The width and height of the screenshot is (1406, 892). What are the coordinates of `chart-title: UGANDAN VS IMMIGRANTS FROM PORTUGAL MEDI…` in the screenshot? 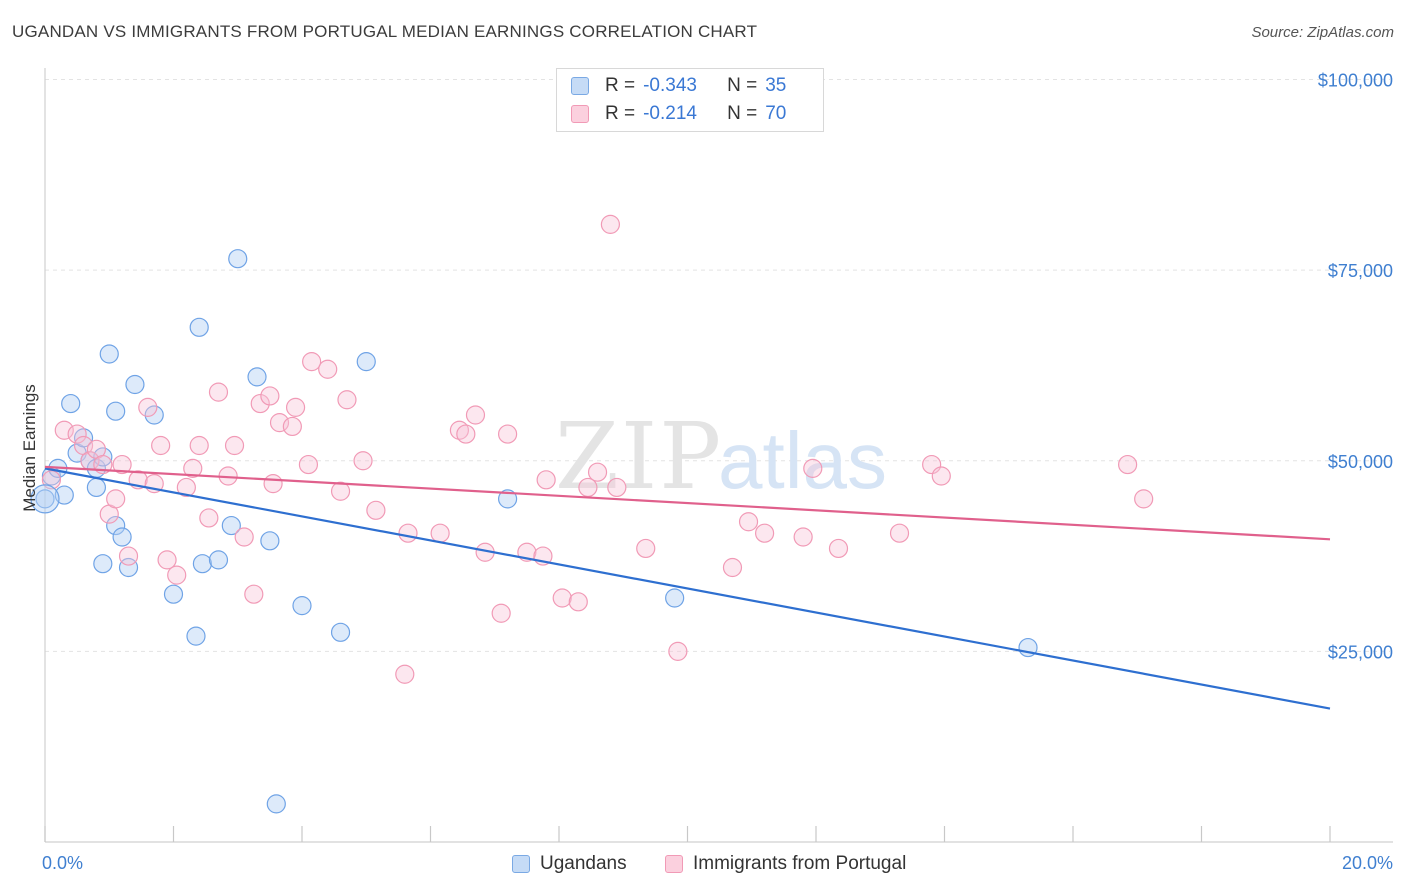 It's located at (385, 31).